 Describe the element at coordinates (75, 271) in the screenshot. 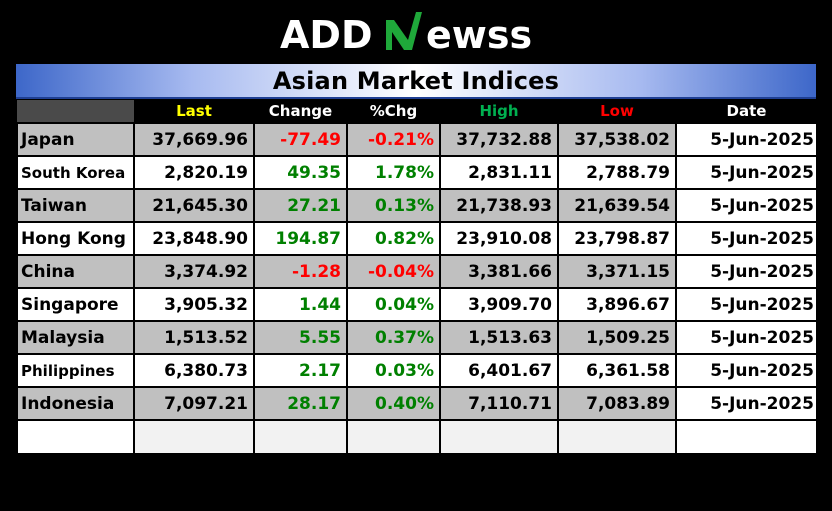

I see `country-cell: China` at that location.